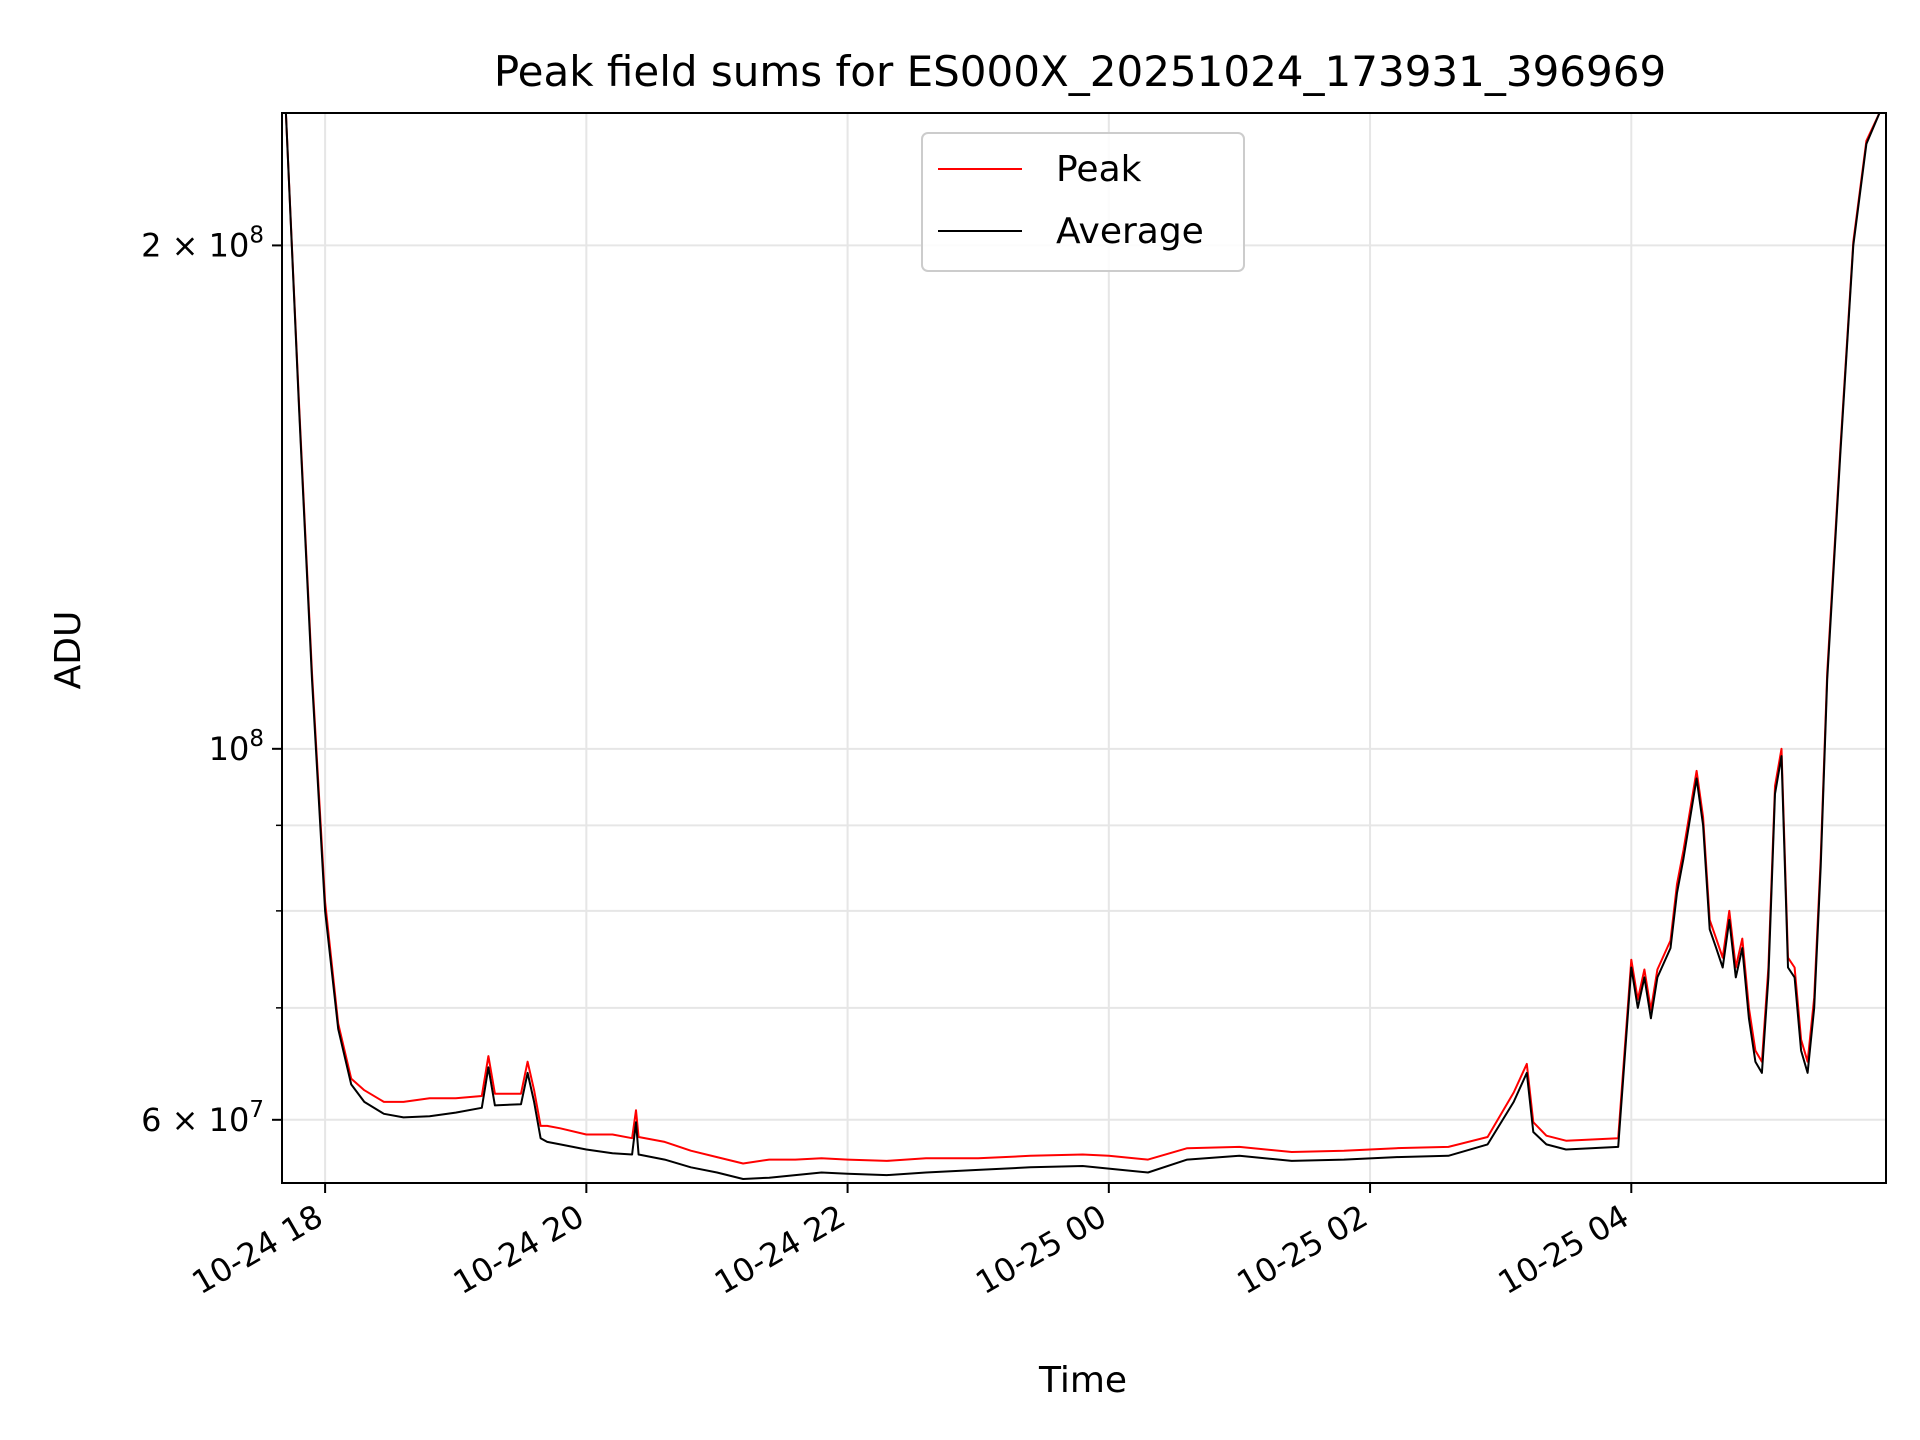  I want to click on x-axis-label: Time, so click(1082, 1380).